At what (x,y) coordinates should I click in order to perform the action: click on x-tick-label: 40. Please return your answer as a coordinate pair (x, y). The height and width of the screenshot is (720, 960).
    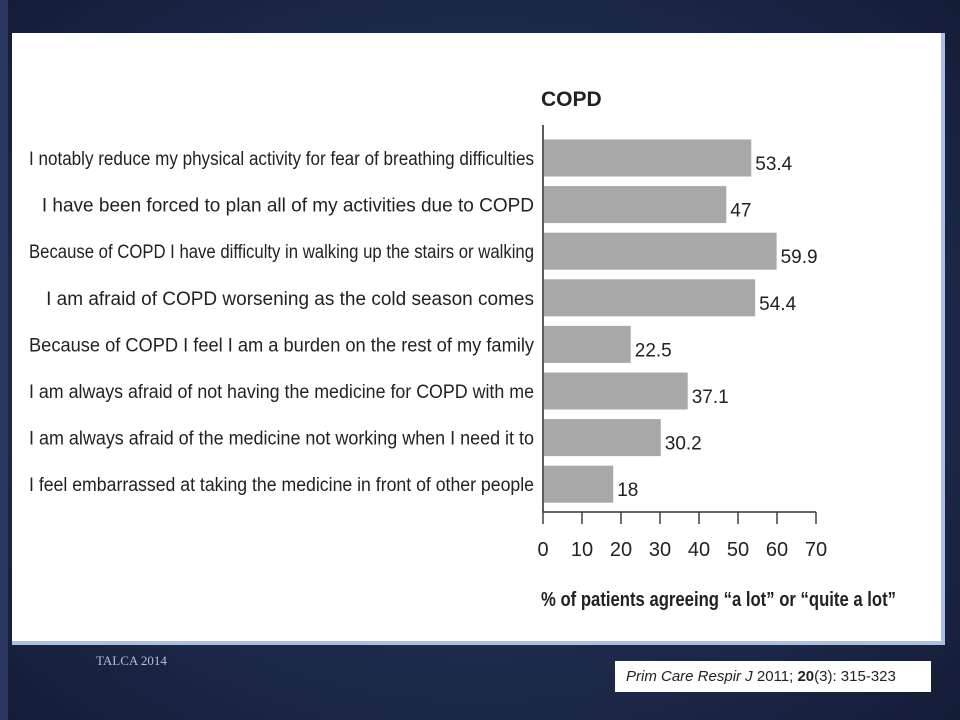
    Looking at the image, I should click on (699, 550).